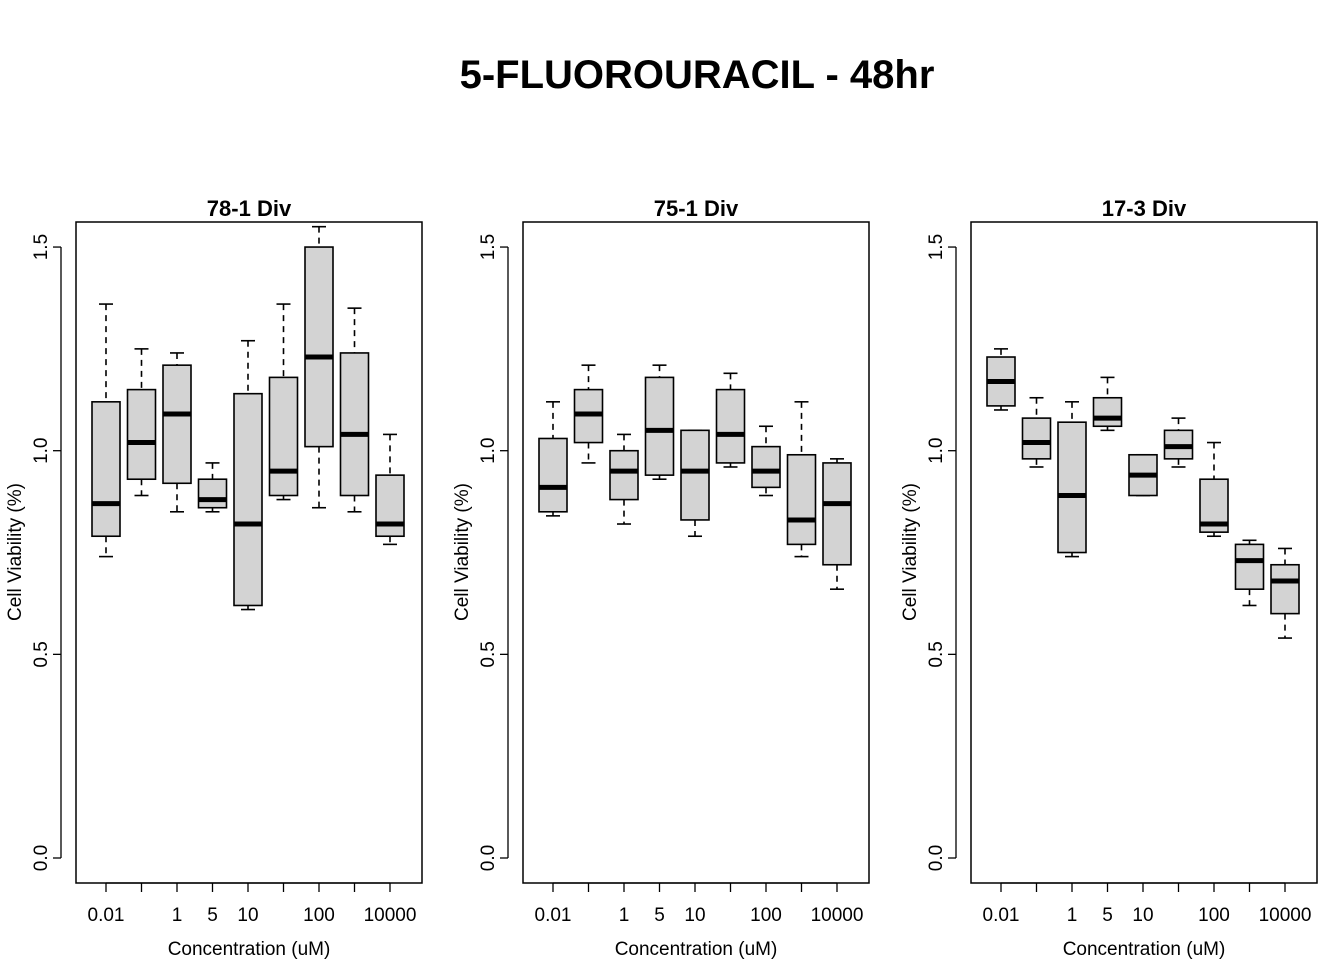 This screenshot has height=960, width=1344. What do you see at coordinates (249, 208) in the screenshot?
I see `panel-title: 78-1 Div` at bounding box center [249, 208].